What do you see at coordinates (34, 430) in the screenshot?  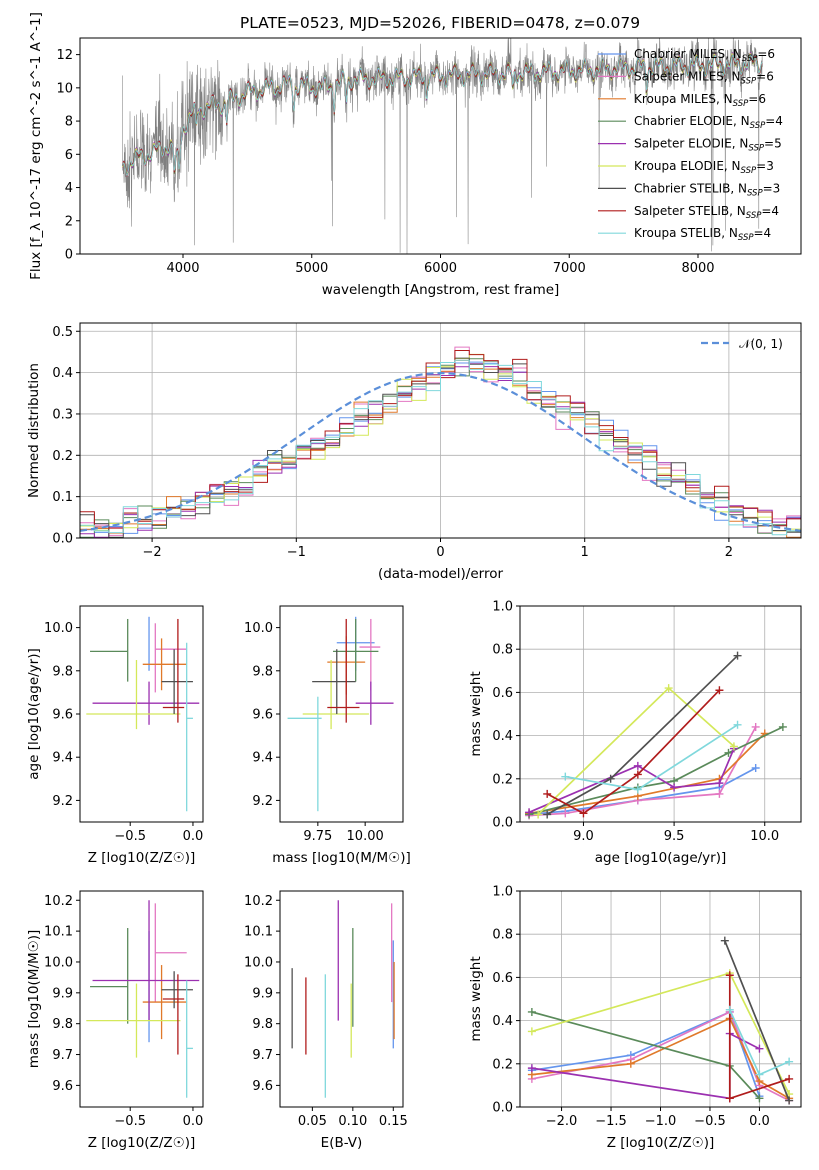 I see `y-axis-label: Normed distribution` at bounding box center [34, 430].